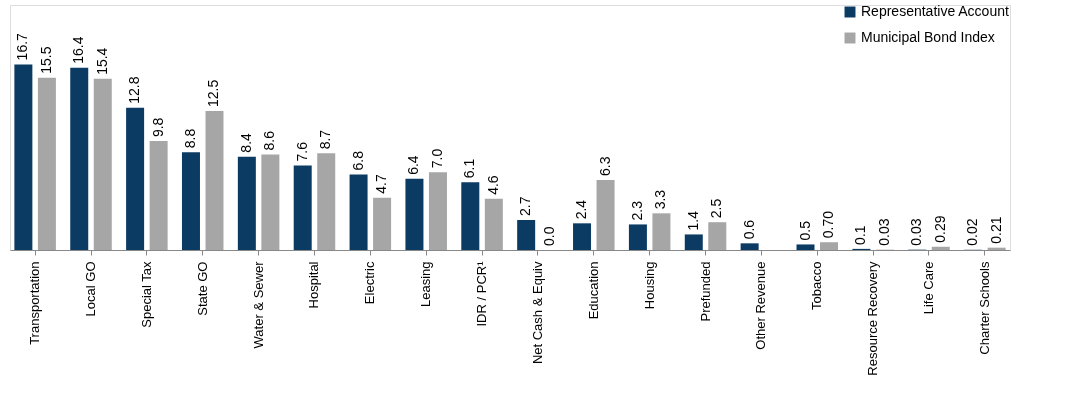 Image resolution: width=1071 pixels, height=407 pixels. I want to click on data-label: 12.5, so click(213, 93).